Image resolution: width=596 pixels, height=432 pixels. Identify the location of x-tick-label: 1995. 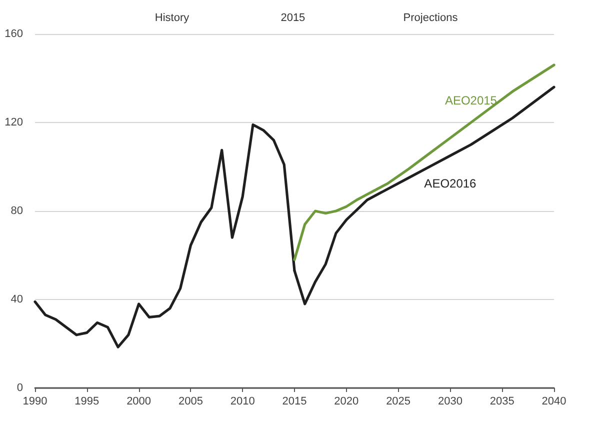
(87, 402).